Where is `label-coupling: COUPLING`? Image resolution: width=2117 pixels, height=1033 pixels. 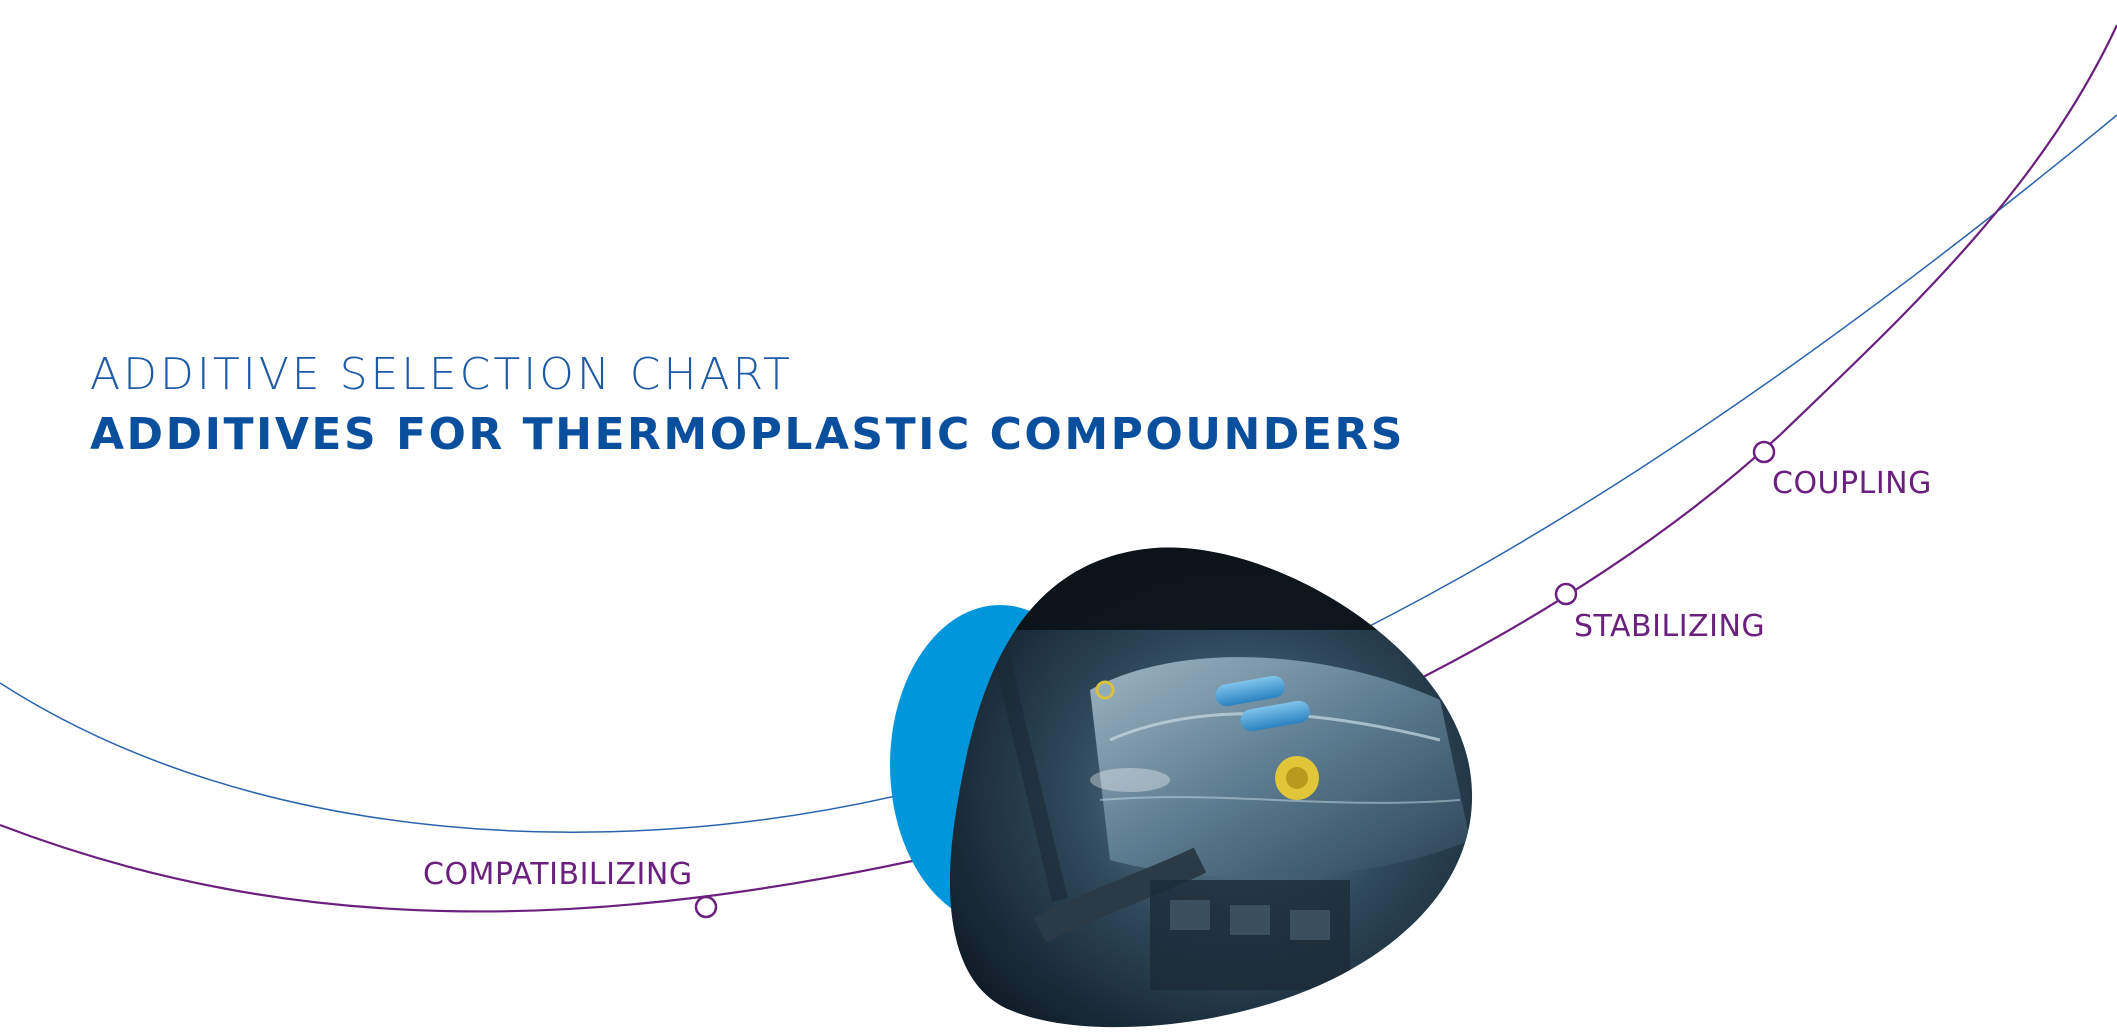 label-coupling: COUPLING is located at coordinates (1852, 483).